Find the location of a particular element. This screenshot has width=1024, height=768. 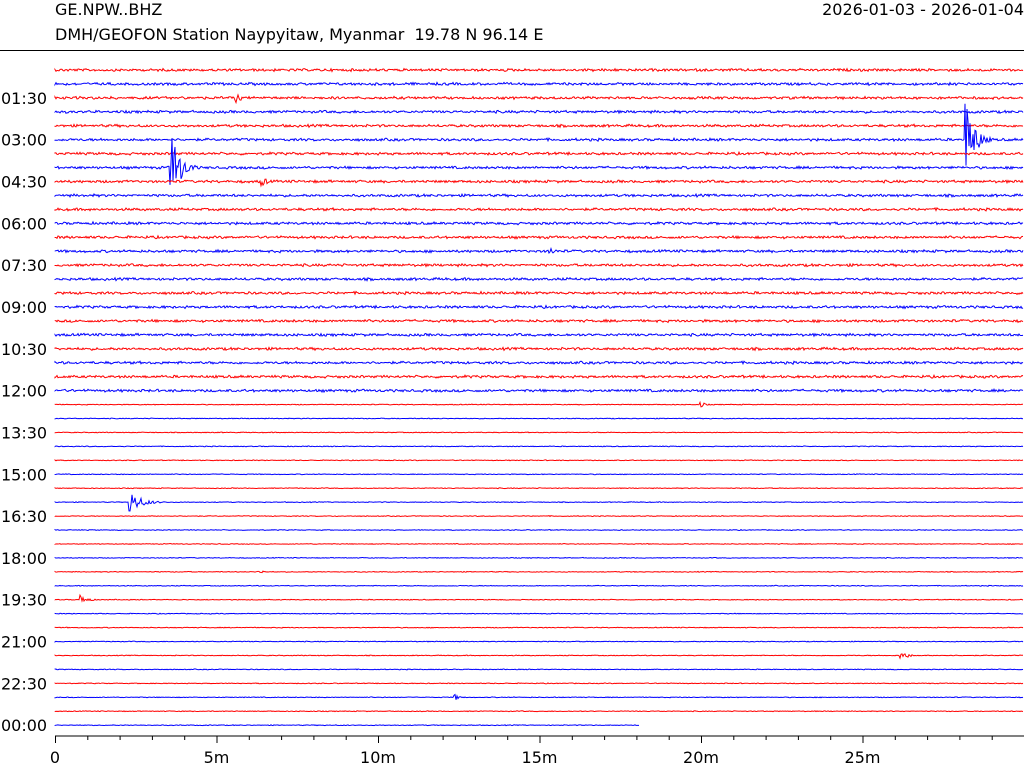

x-axis: 0 5m 10m 15m 20m 25m is located at coordinates (537, 751).